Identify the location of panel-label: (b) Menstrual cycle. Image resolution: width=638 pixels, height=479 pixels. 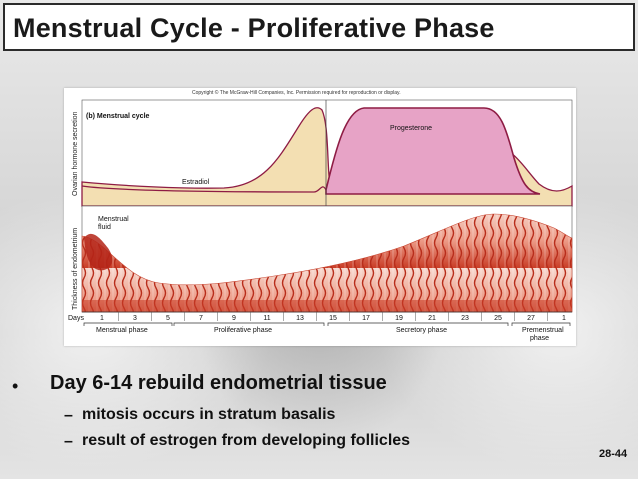
(118, 116).